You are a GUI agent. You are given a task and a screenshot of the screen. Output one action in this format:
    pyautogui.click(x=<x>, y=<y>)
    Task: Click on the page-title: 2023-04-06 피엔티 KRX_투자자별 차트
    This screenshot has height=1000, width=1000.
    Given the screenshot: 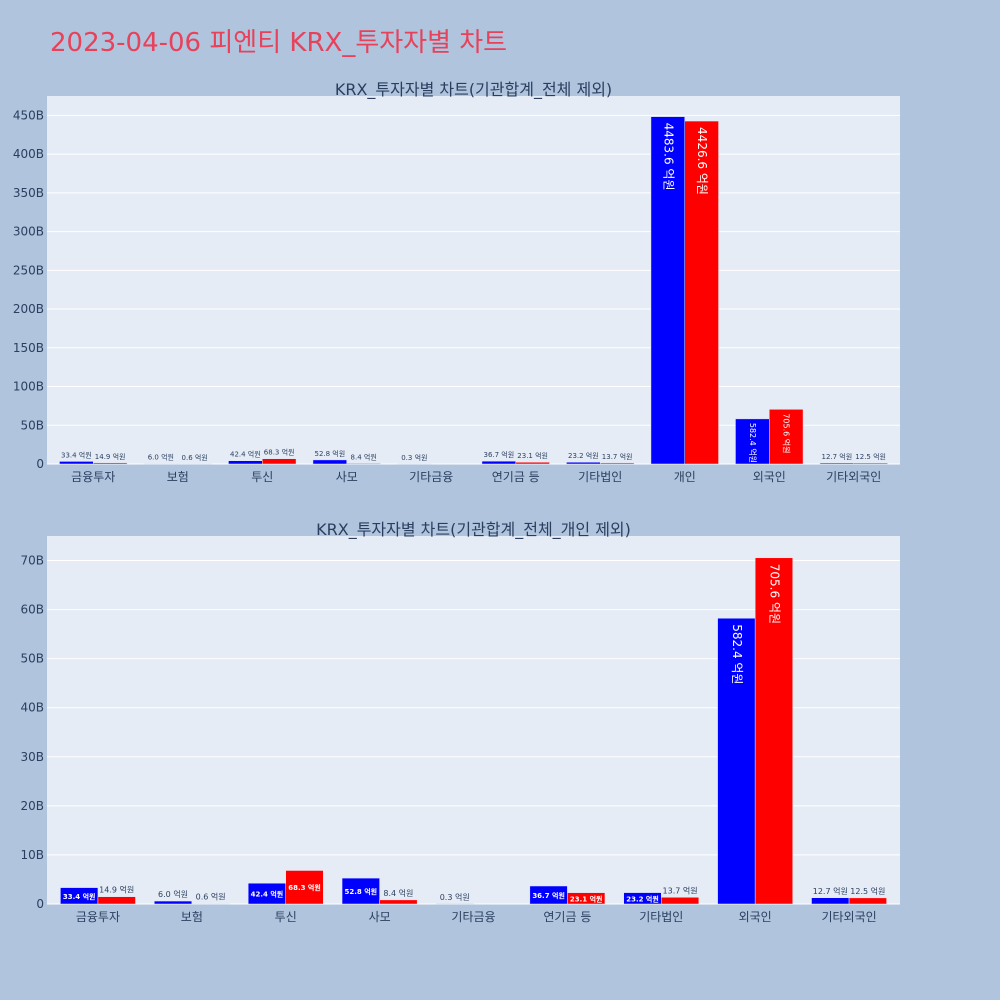 What is the action you would take?
    pyautogui.click(x=279, y=43)
    